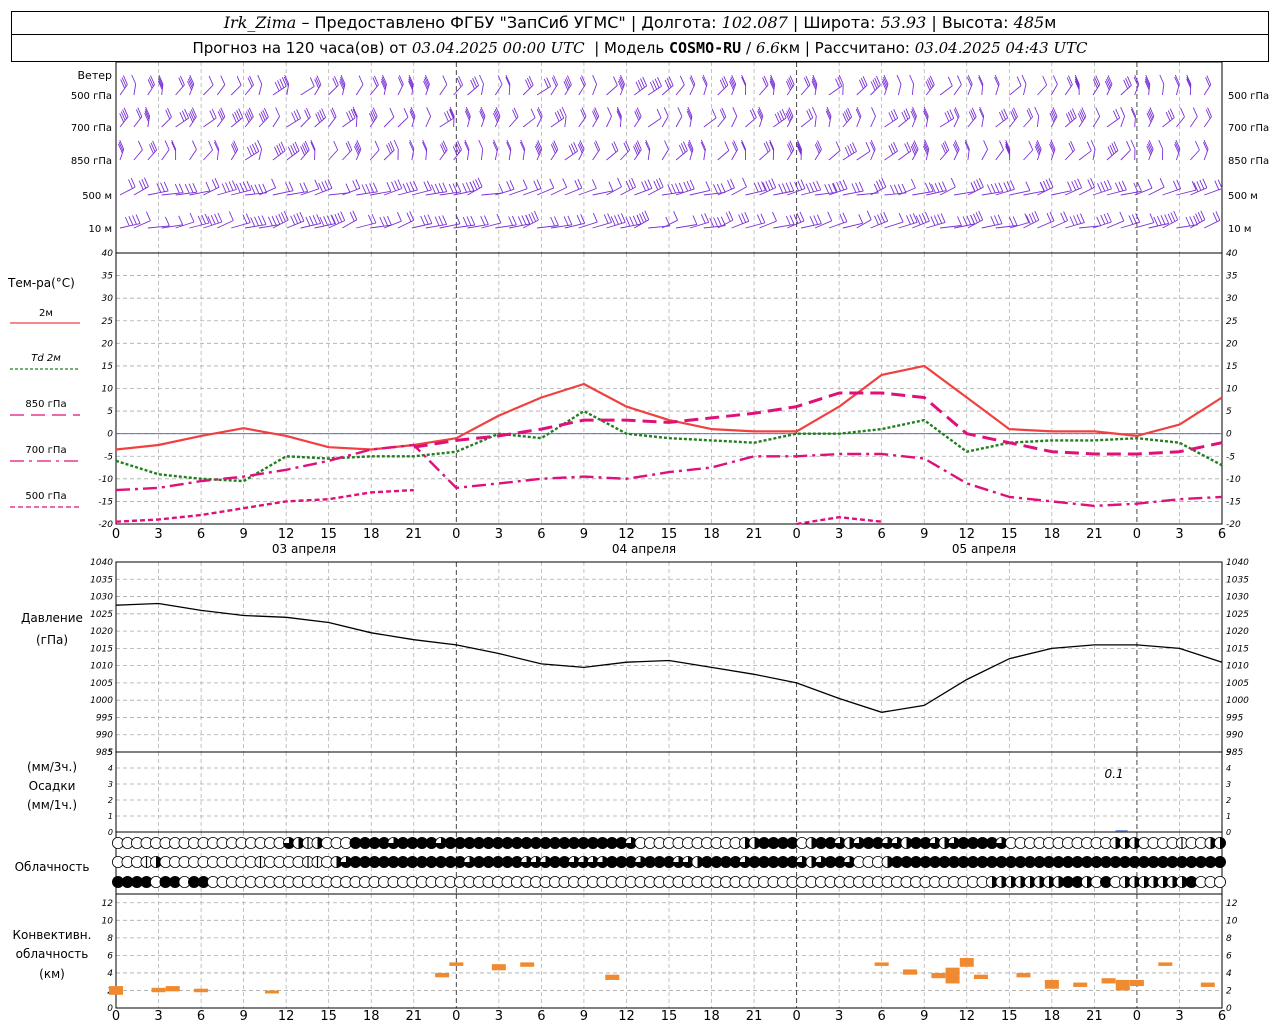 The width and height of the screenshot is (1280, 1024). I want to click on prec-ytick-left: 2, so click(110, 800).